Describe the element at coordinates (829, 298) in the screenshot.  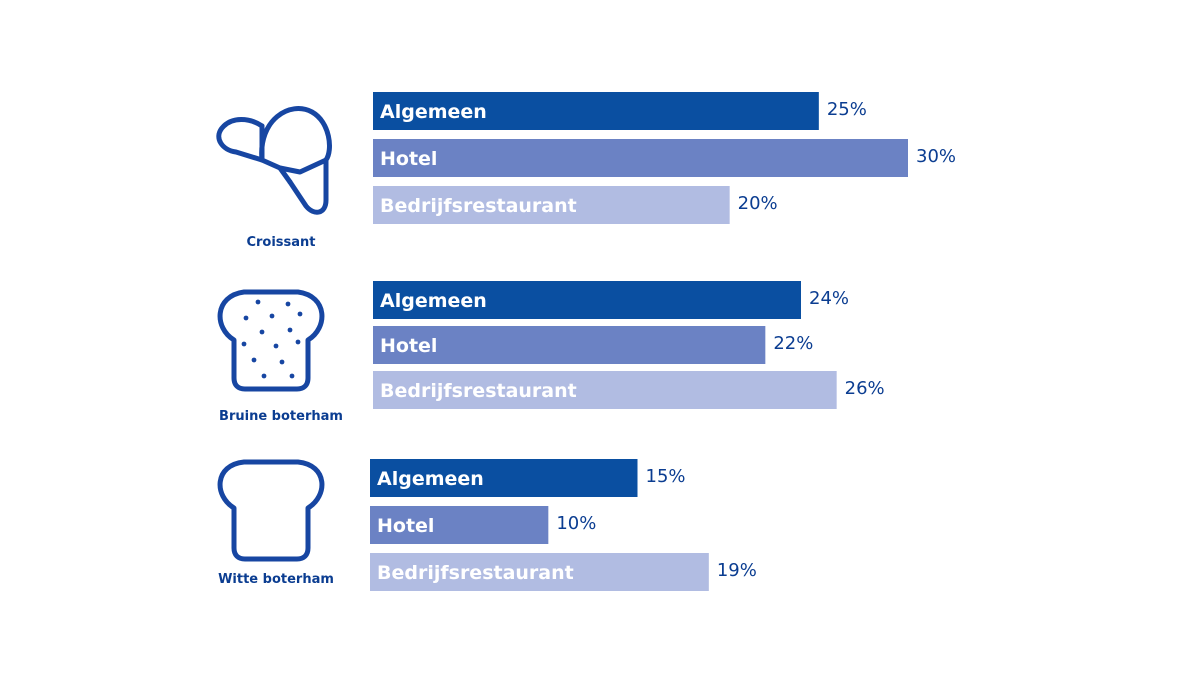
I see `value-label-algemeen-1: 24%` at that location.